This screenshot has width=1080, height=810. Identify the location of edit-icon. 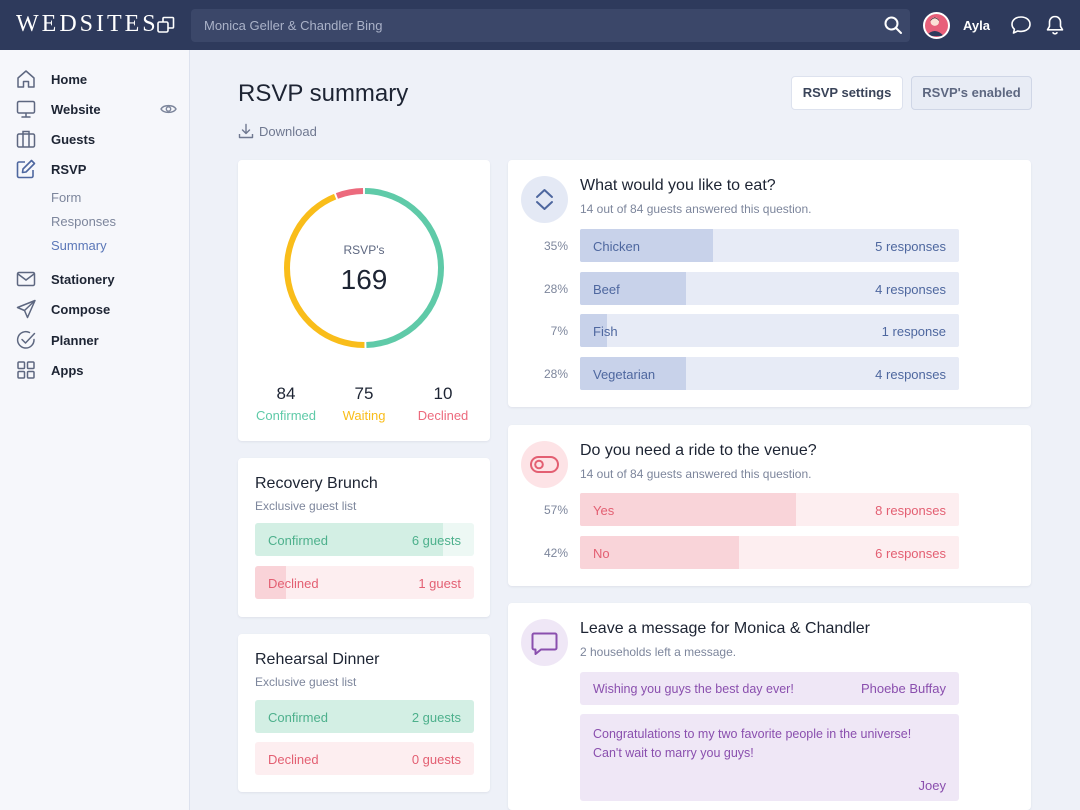
(26, 169).